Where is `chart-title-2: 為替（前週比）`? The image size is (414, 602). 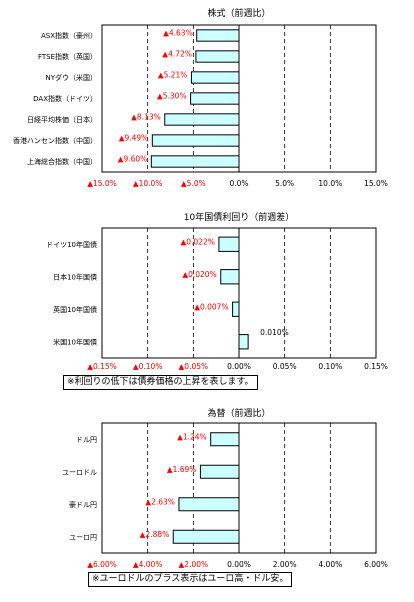
chart-title-2: 為替（前週比） is located at coordinates (238, 413).